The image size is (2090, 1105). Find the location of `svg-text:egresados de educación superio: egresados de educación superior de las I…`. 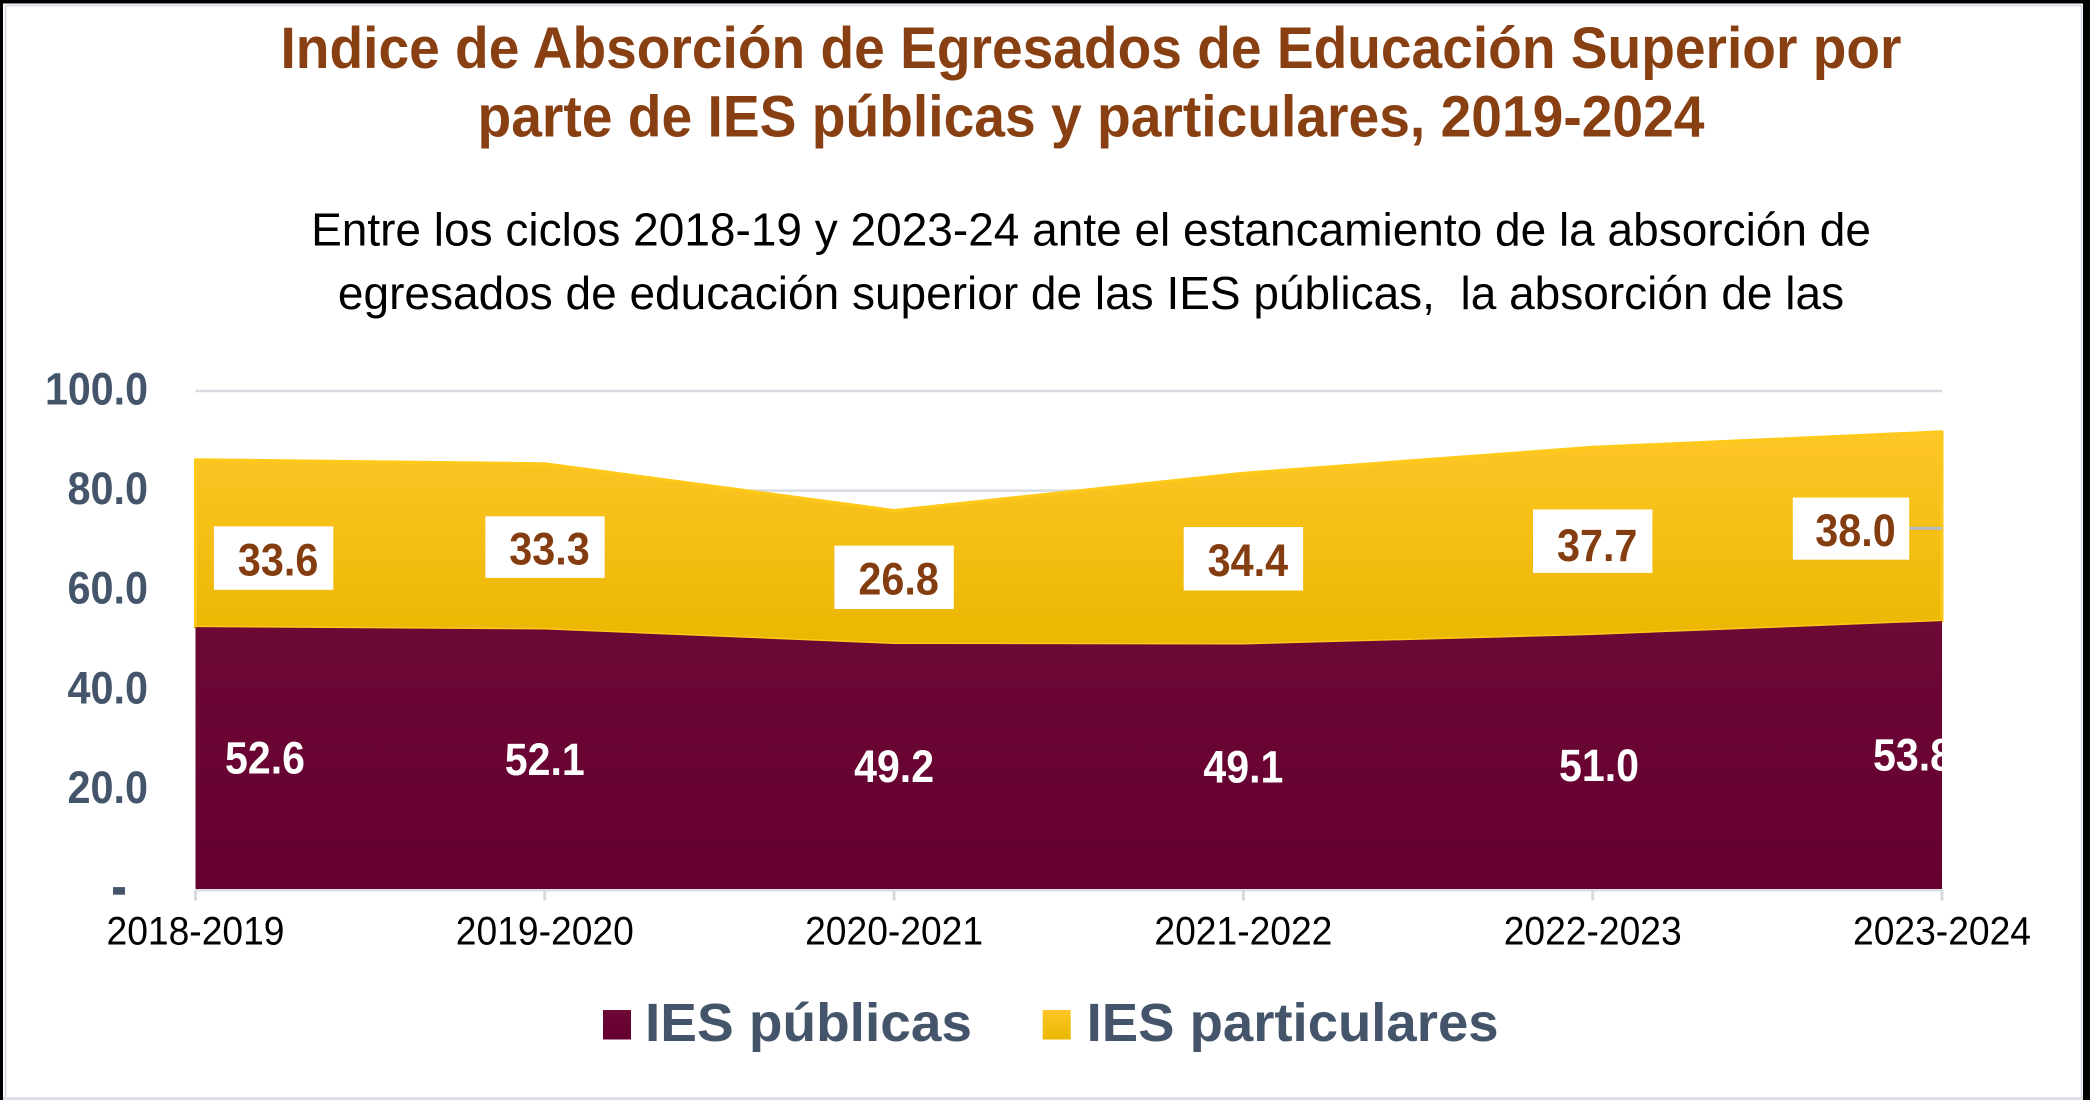

svg-text:egresados de educación superio: egresados de educación superior de las I… is located at coordinates (1091, 293).